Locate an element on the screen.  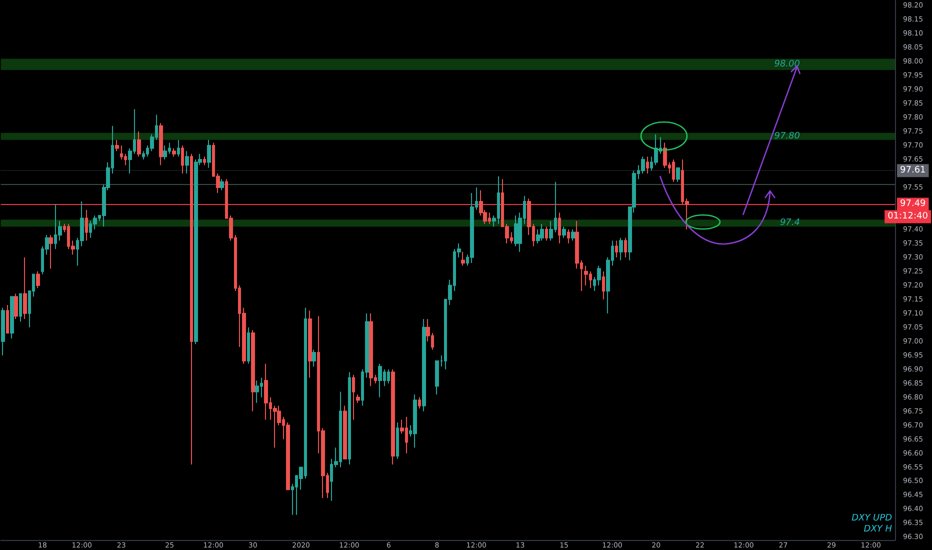
band-label: 98.00 is located at coordinates (787, 64).